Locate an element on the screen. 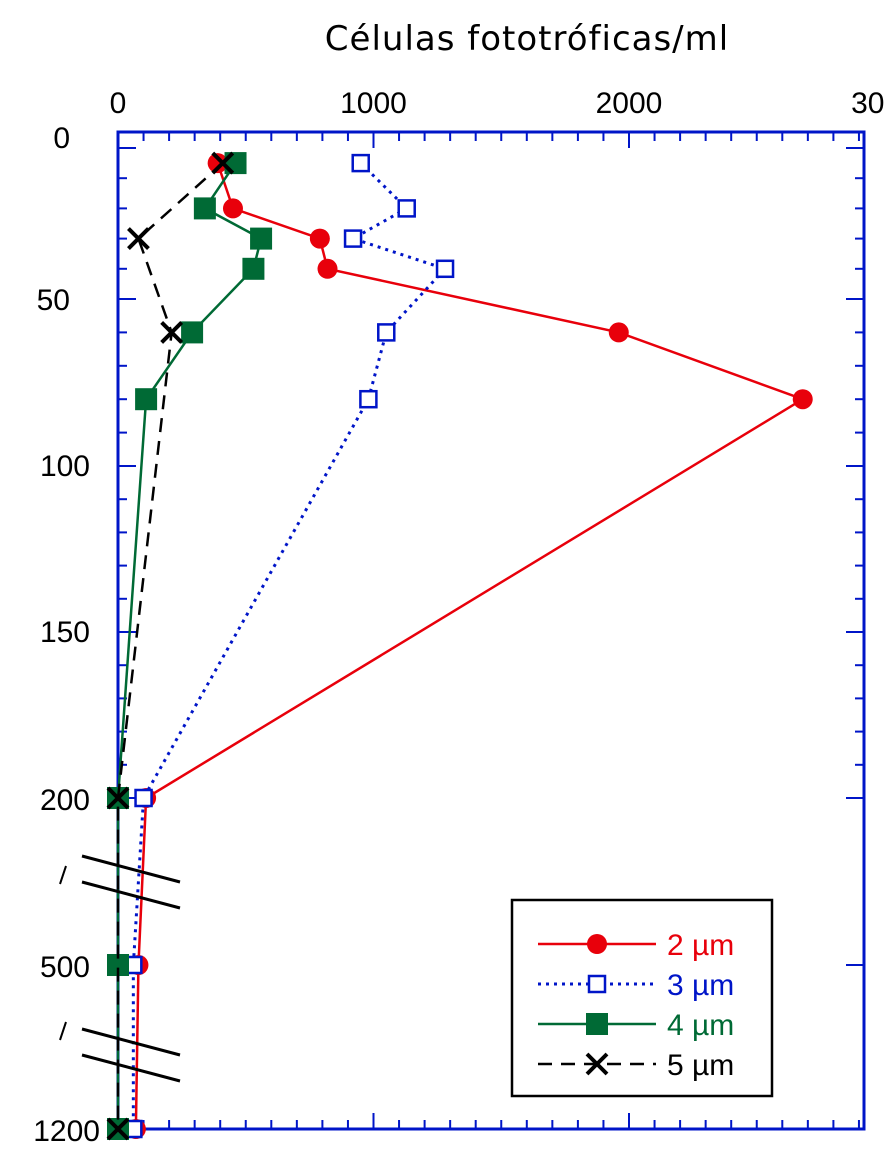  legend: 2 µm 3 µm 4 µm 5 µm is located at coordinates (642, 998).